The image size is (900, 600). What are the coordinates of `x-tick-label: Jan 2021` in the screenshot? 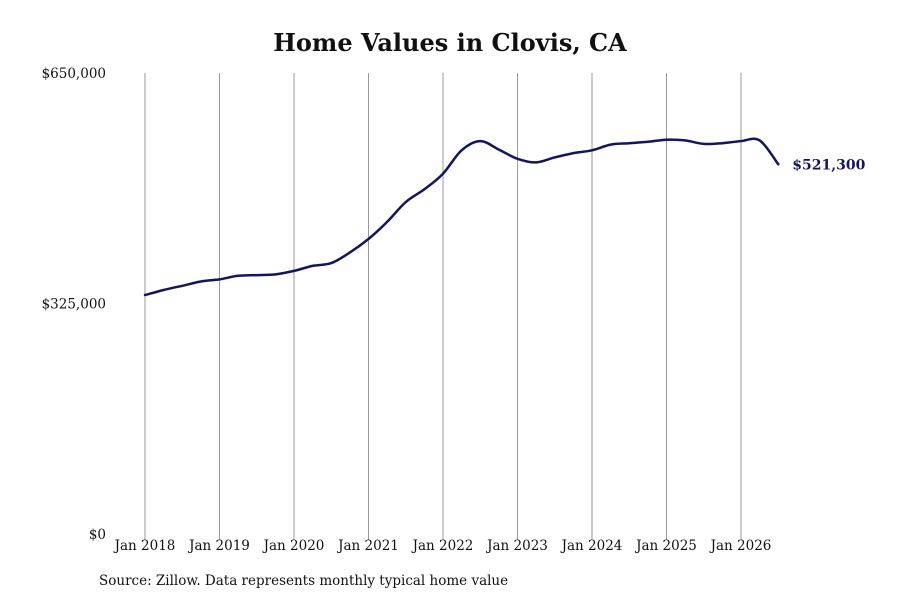 It's located at (367, 546).